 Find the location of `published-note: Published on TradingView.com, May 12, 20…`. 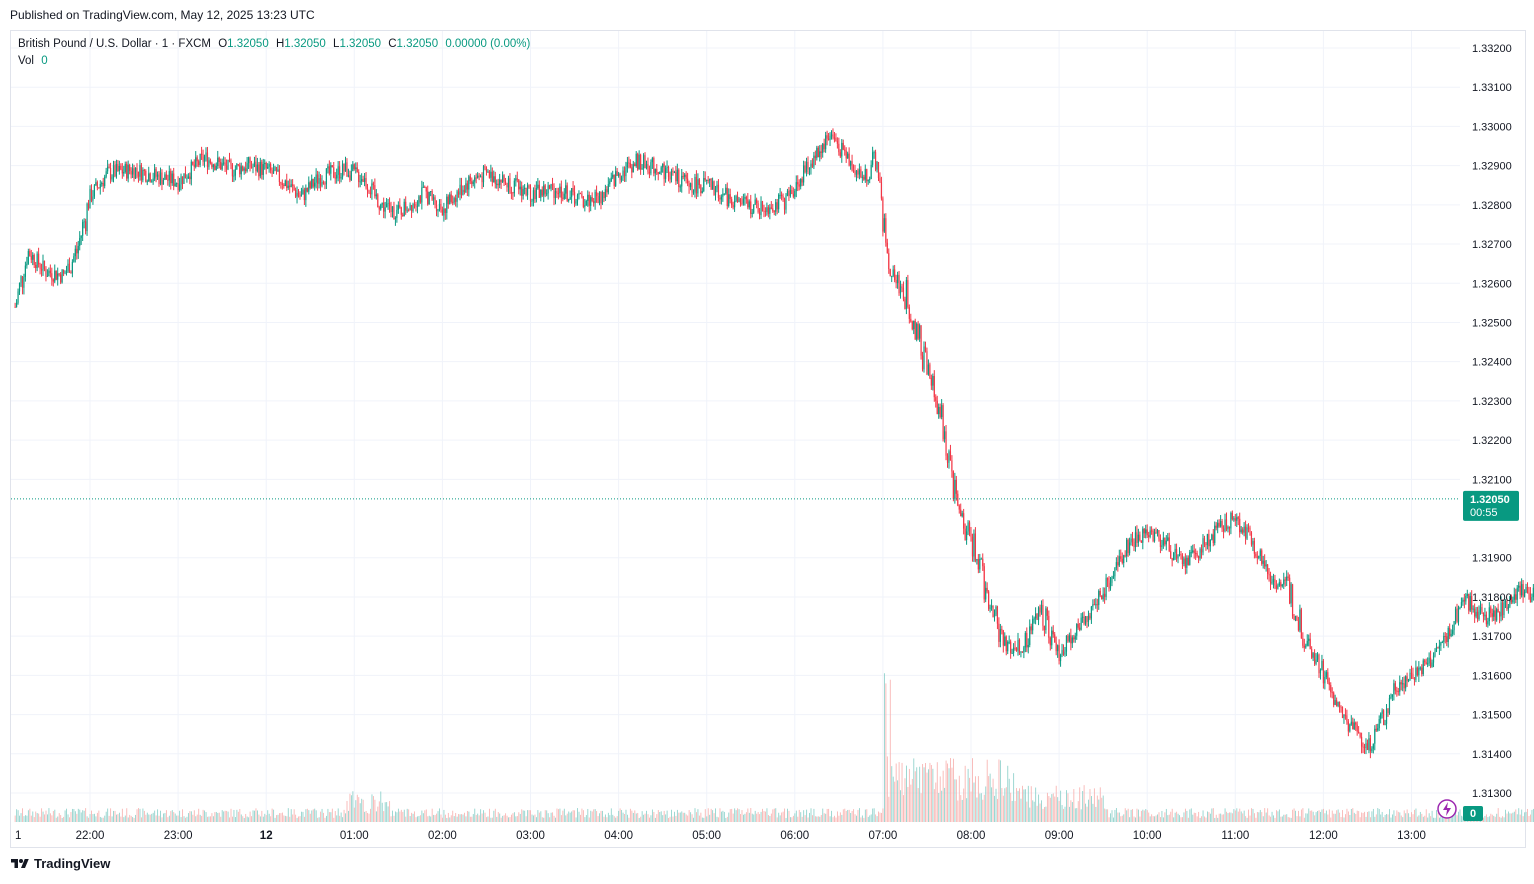

published-note: Published on TradingView.com, May 12, 20… is located at coordinates (162, 15).